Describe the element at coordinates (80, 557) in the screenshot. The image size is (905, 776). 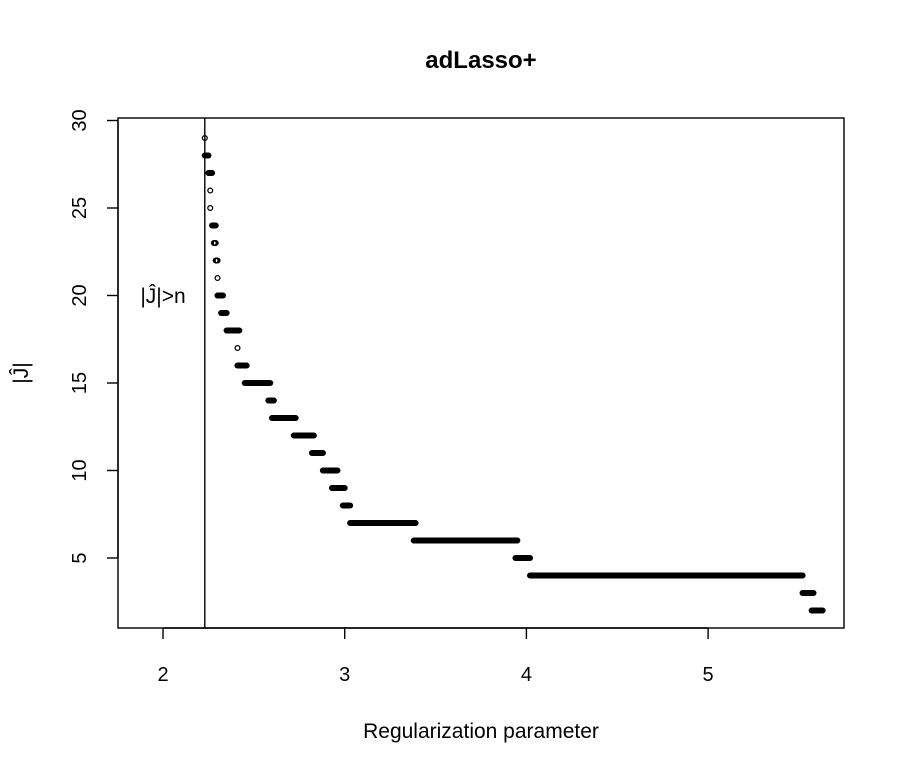
I see `y-tick-label: 5` at that location.